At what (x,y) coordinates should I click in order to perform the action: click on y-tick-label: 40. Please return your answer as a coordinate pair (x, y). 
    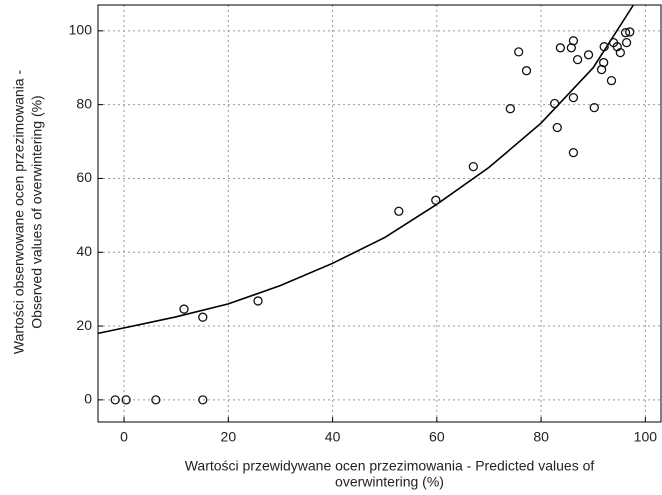
    Looking at the image, I should click on (84, 251).